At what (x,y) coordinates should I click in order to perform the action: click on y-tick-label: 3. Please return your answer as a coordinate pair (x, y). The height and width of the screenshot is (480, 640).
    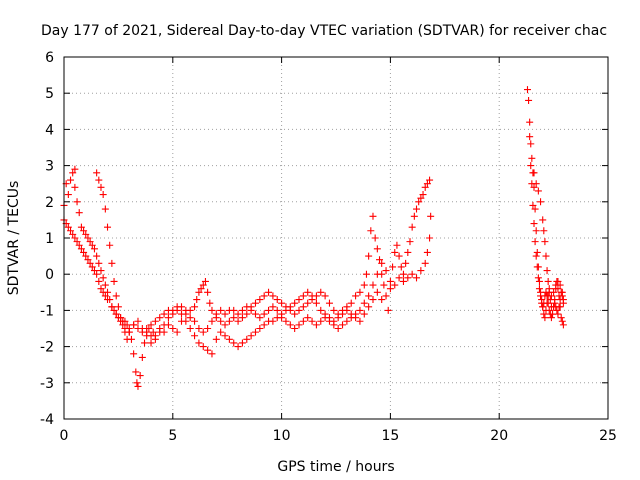
    Looking at the image, I should click on (49, 167).